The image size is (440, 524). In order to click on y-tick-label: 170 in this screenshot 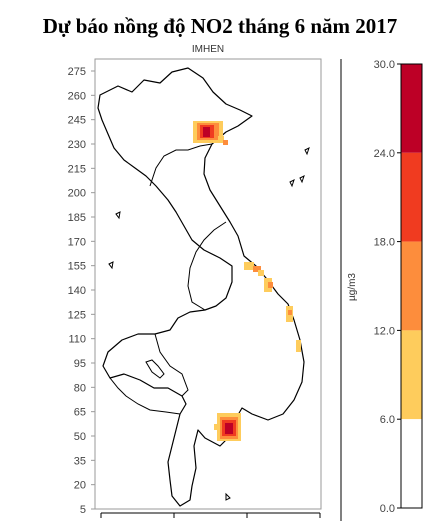, I will do `click(77, 242)`.